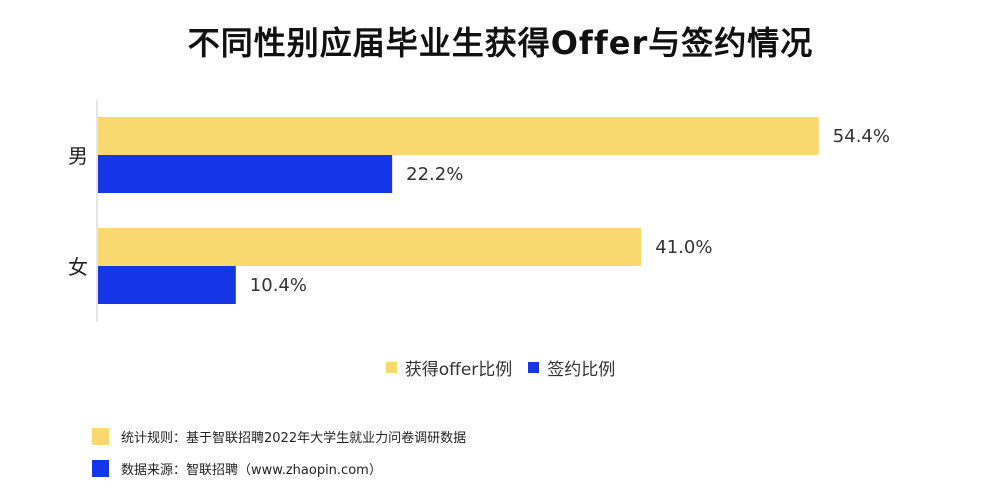  Describe the element at coordinates (861, 136) in the screenshot. I see `data-label-offer-male: 54.4%` at that location.